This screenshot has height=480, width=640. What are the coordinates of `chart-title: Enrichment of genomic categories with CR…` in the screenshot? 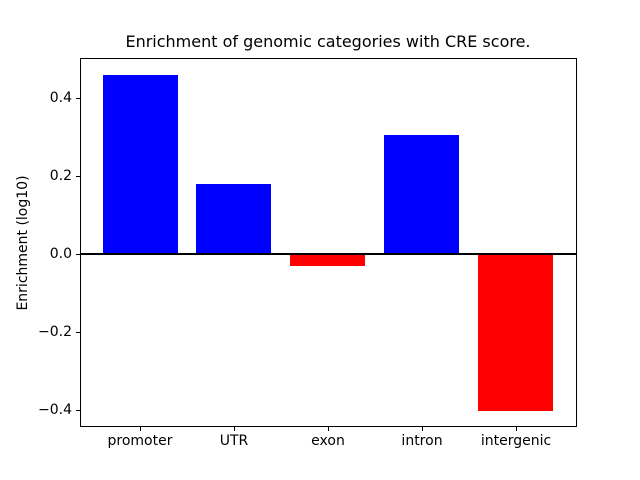 It's located at (328, 41).